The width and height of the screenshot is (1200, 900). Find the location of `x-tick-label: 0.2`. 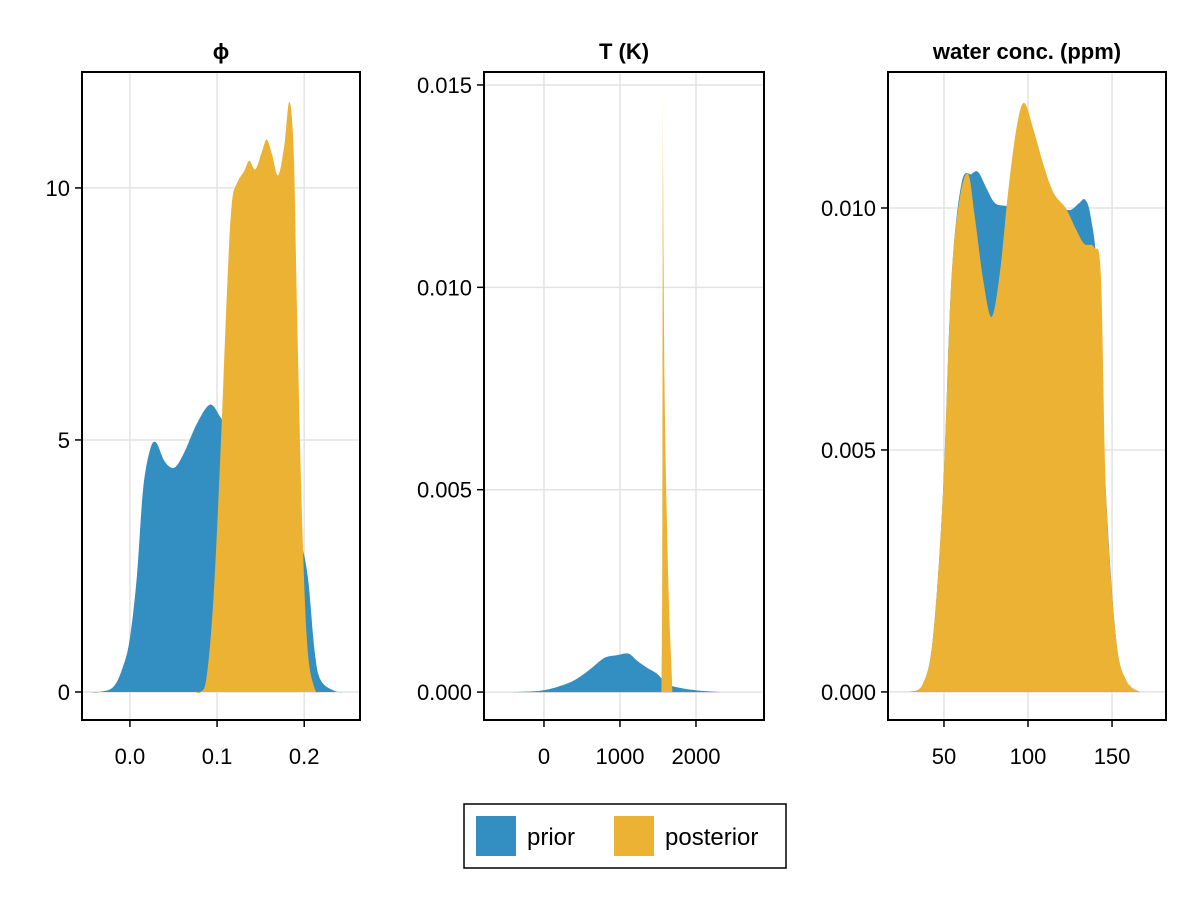

x-tick-label: 0.2 is located at coordinates (304, 756).